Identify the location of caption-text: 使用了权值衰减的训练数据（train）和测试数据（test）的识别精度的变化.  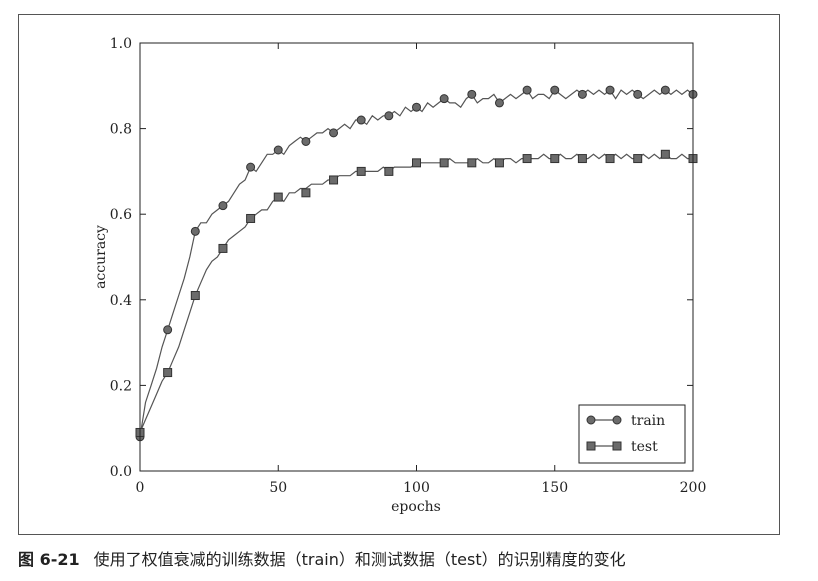
(359, 559).